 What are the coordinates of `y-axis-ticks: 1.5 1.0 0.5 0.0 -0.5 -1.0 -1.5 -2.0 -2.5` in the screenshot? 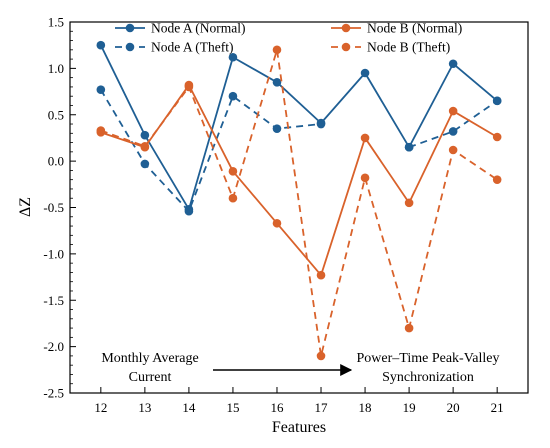 It's located at (59, 208).